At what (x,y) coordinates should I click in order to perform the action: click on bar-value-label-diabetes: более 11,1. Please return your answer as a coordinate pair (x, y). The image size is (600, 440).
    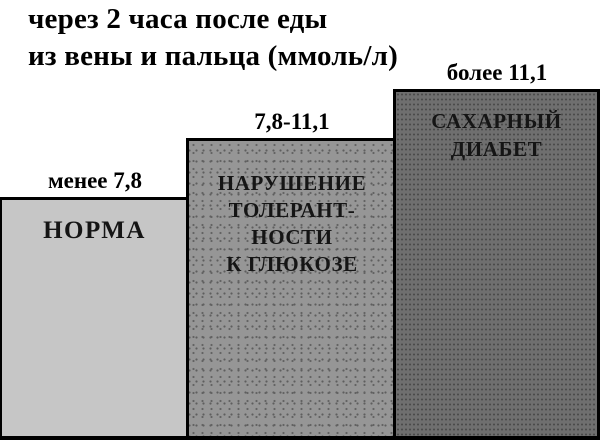
    Looking at the image, I should click on (497, 72).